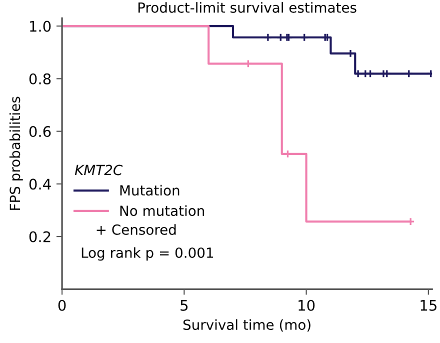  What do you see at coordinates (40, 26) in the screenshot?
I see `y-tick-label: 1.0` at bounding box center [40, 26].